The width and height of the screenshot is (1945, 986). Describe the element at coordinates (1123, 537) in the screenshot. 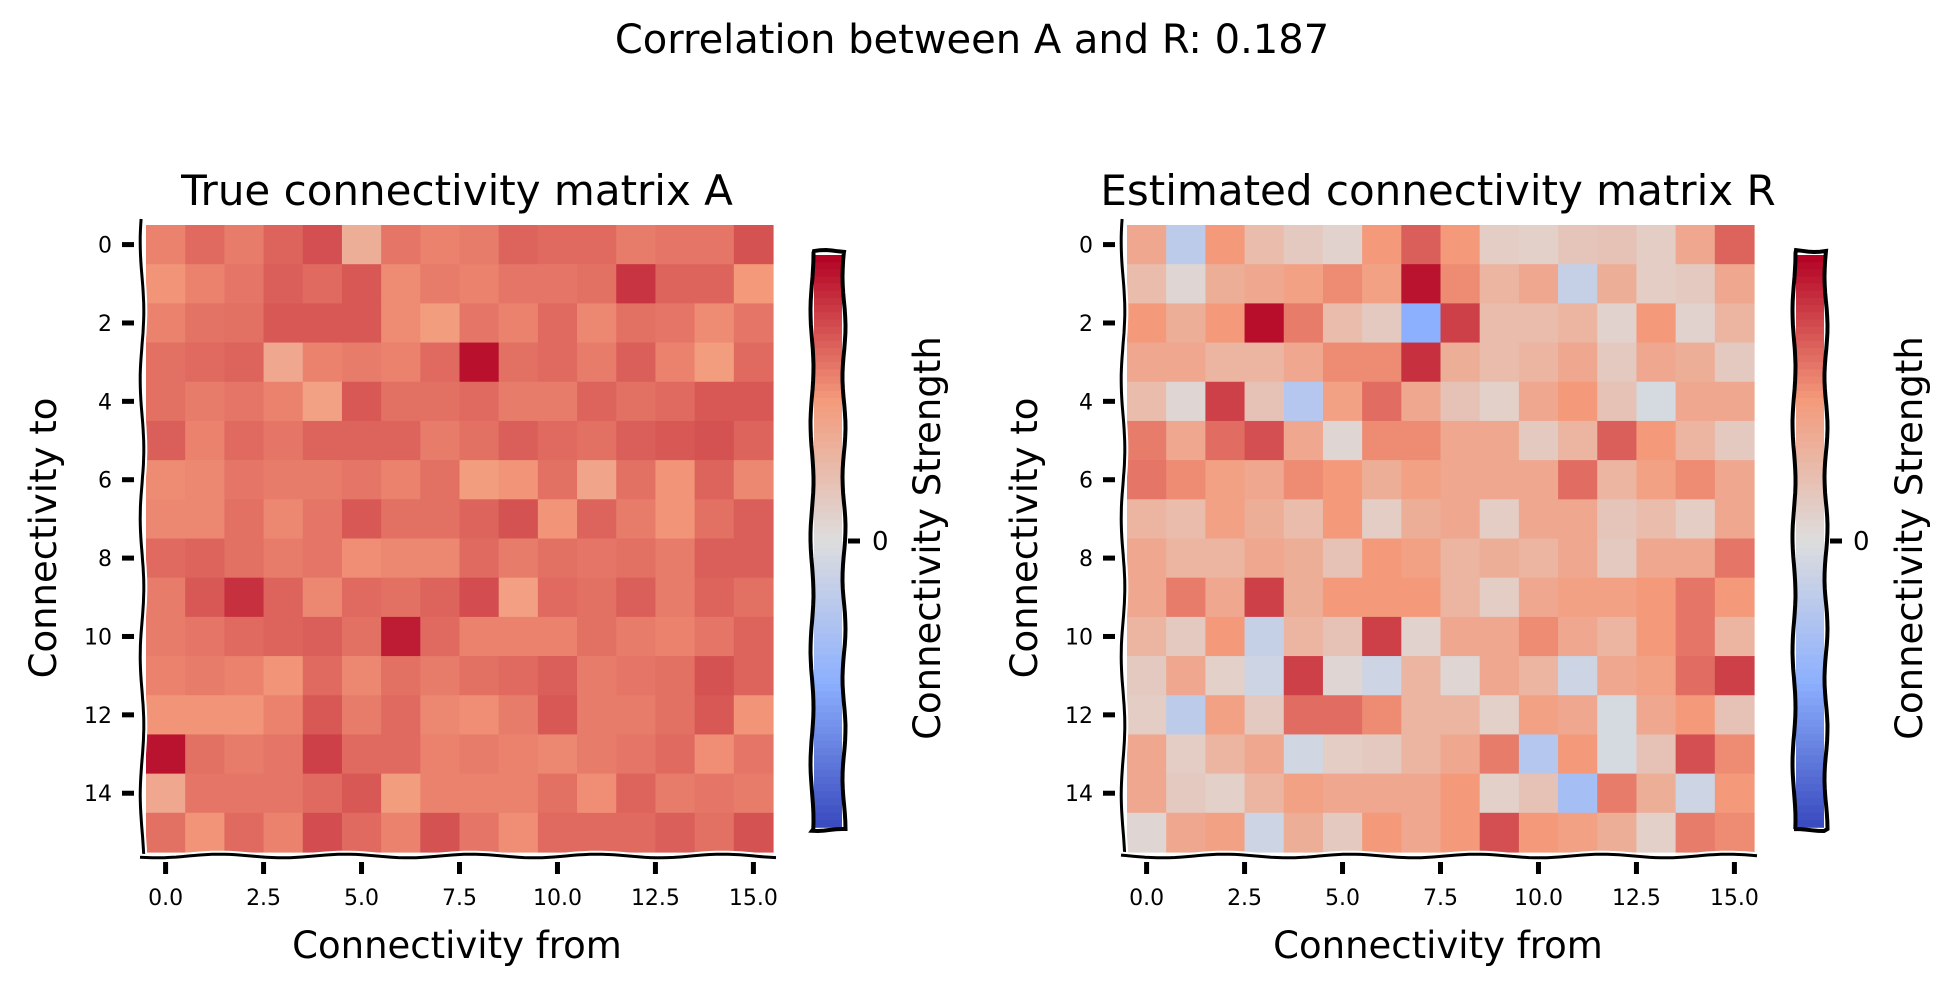

I see `y-axis-spine` at that location.